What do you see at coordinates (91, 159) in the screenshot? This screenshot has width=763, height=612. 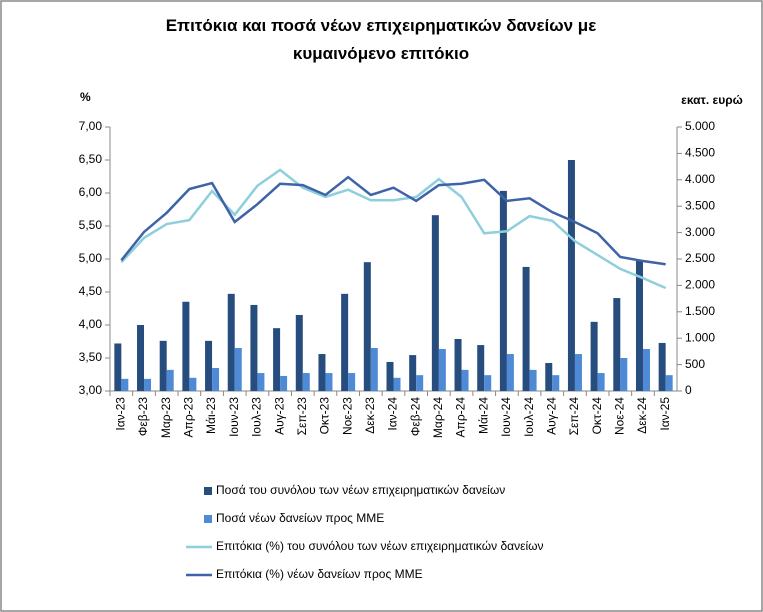 I see `y-tick-label: 6,50` at bounding box center [91, 159].